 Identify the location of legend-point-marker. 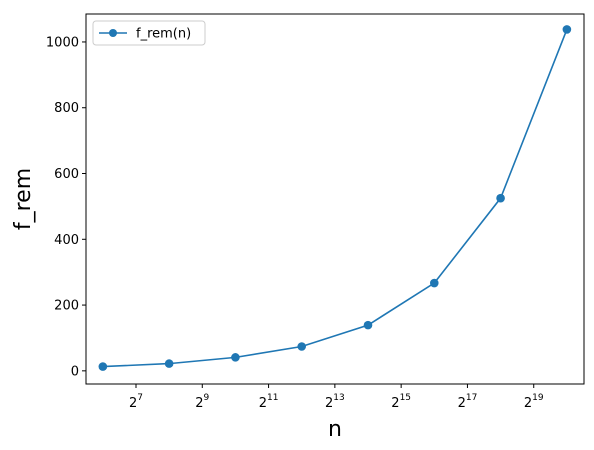
(113, 33).